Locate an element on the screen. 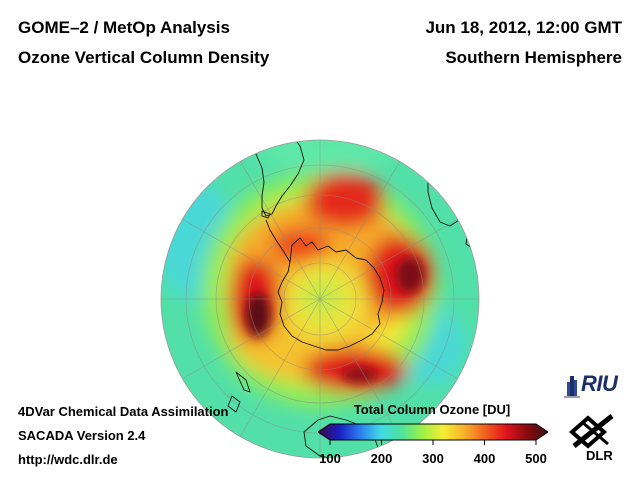 Image resolution: width=640 pixels, height=480 pixels. dlr-logo-icon is located at coordinates (591, 431).